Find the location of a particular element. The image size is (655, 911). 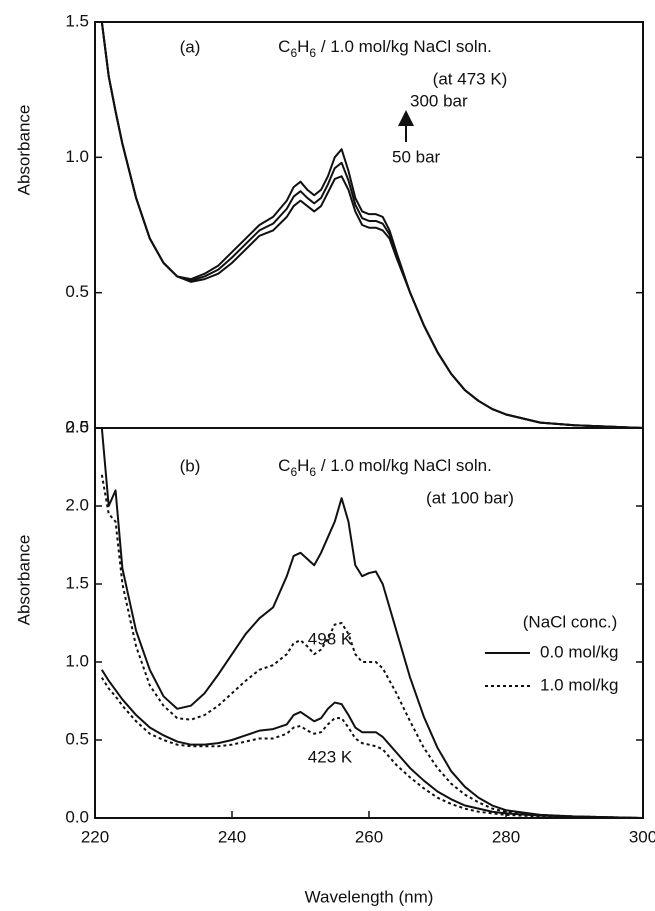

x-tick-label: 240 is located at coordinates (232, 836).